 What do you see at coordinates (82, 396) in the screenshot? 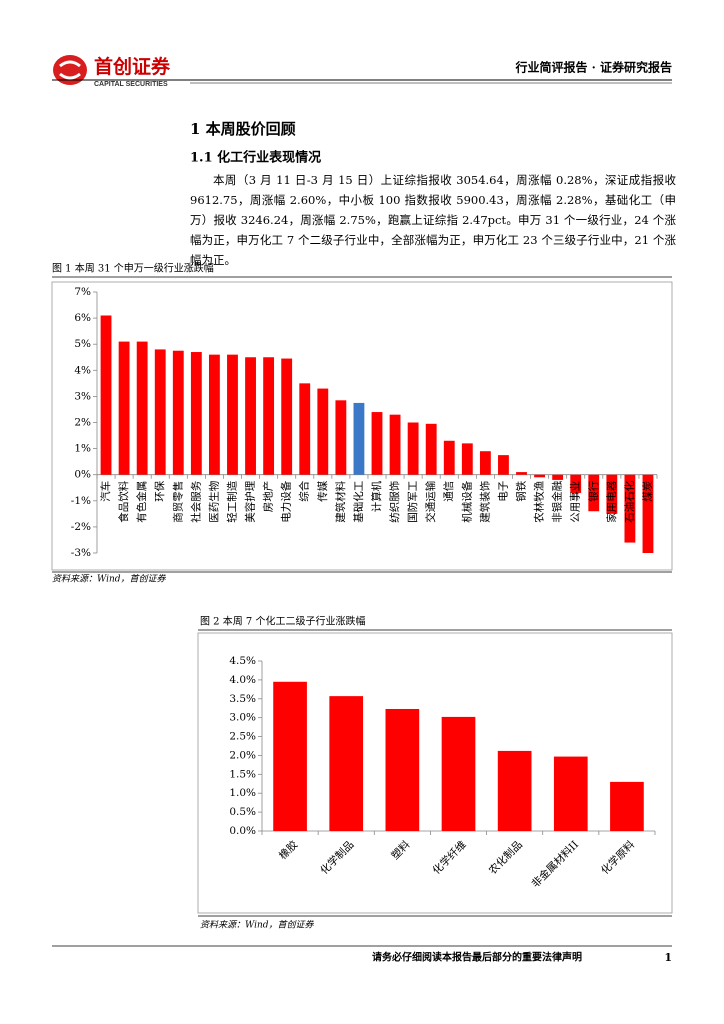
I see `y-tick-label: 3%` at bounding box center [82, 396].